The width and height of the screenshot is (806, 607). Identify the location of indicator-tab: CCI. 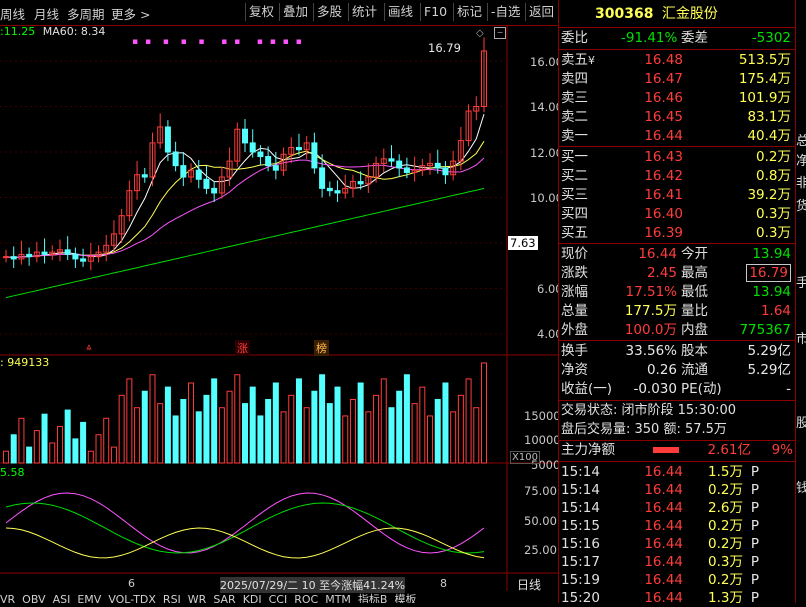
(278, 598).